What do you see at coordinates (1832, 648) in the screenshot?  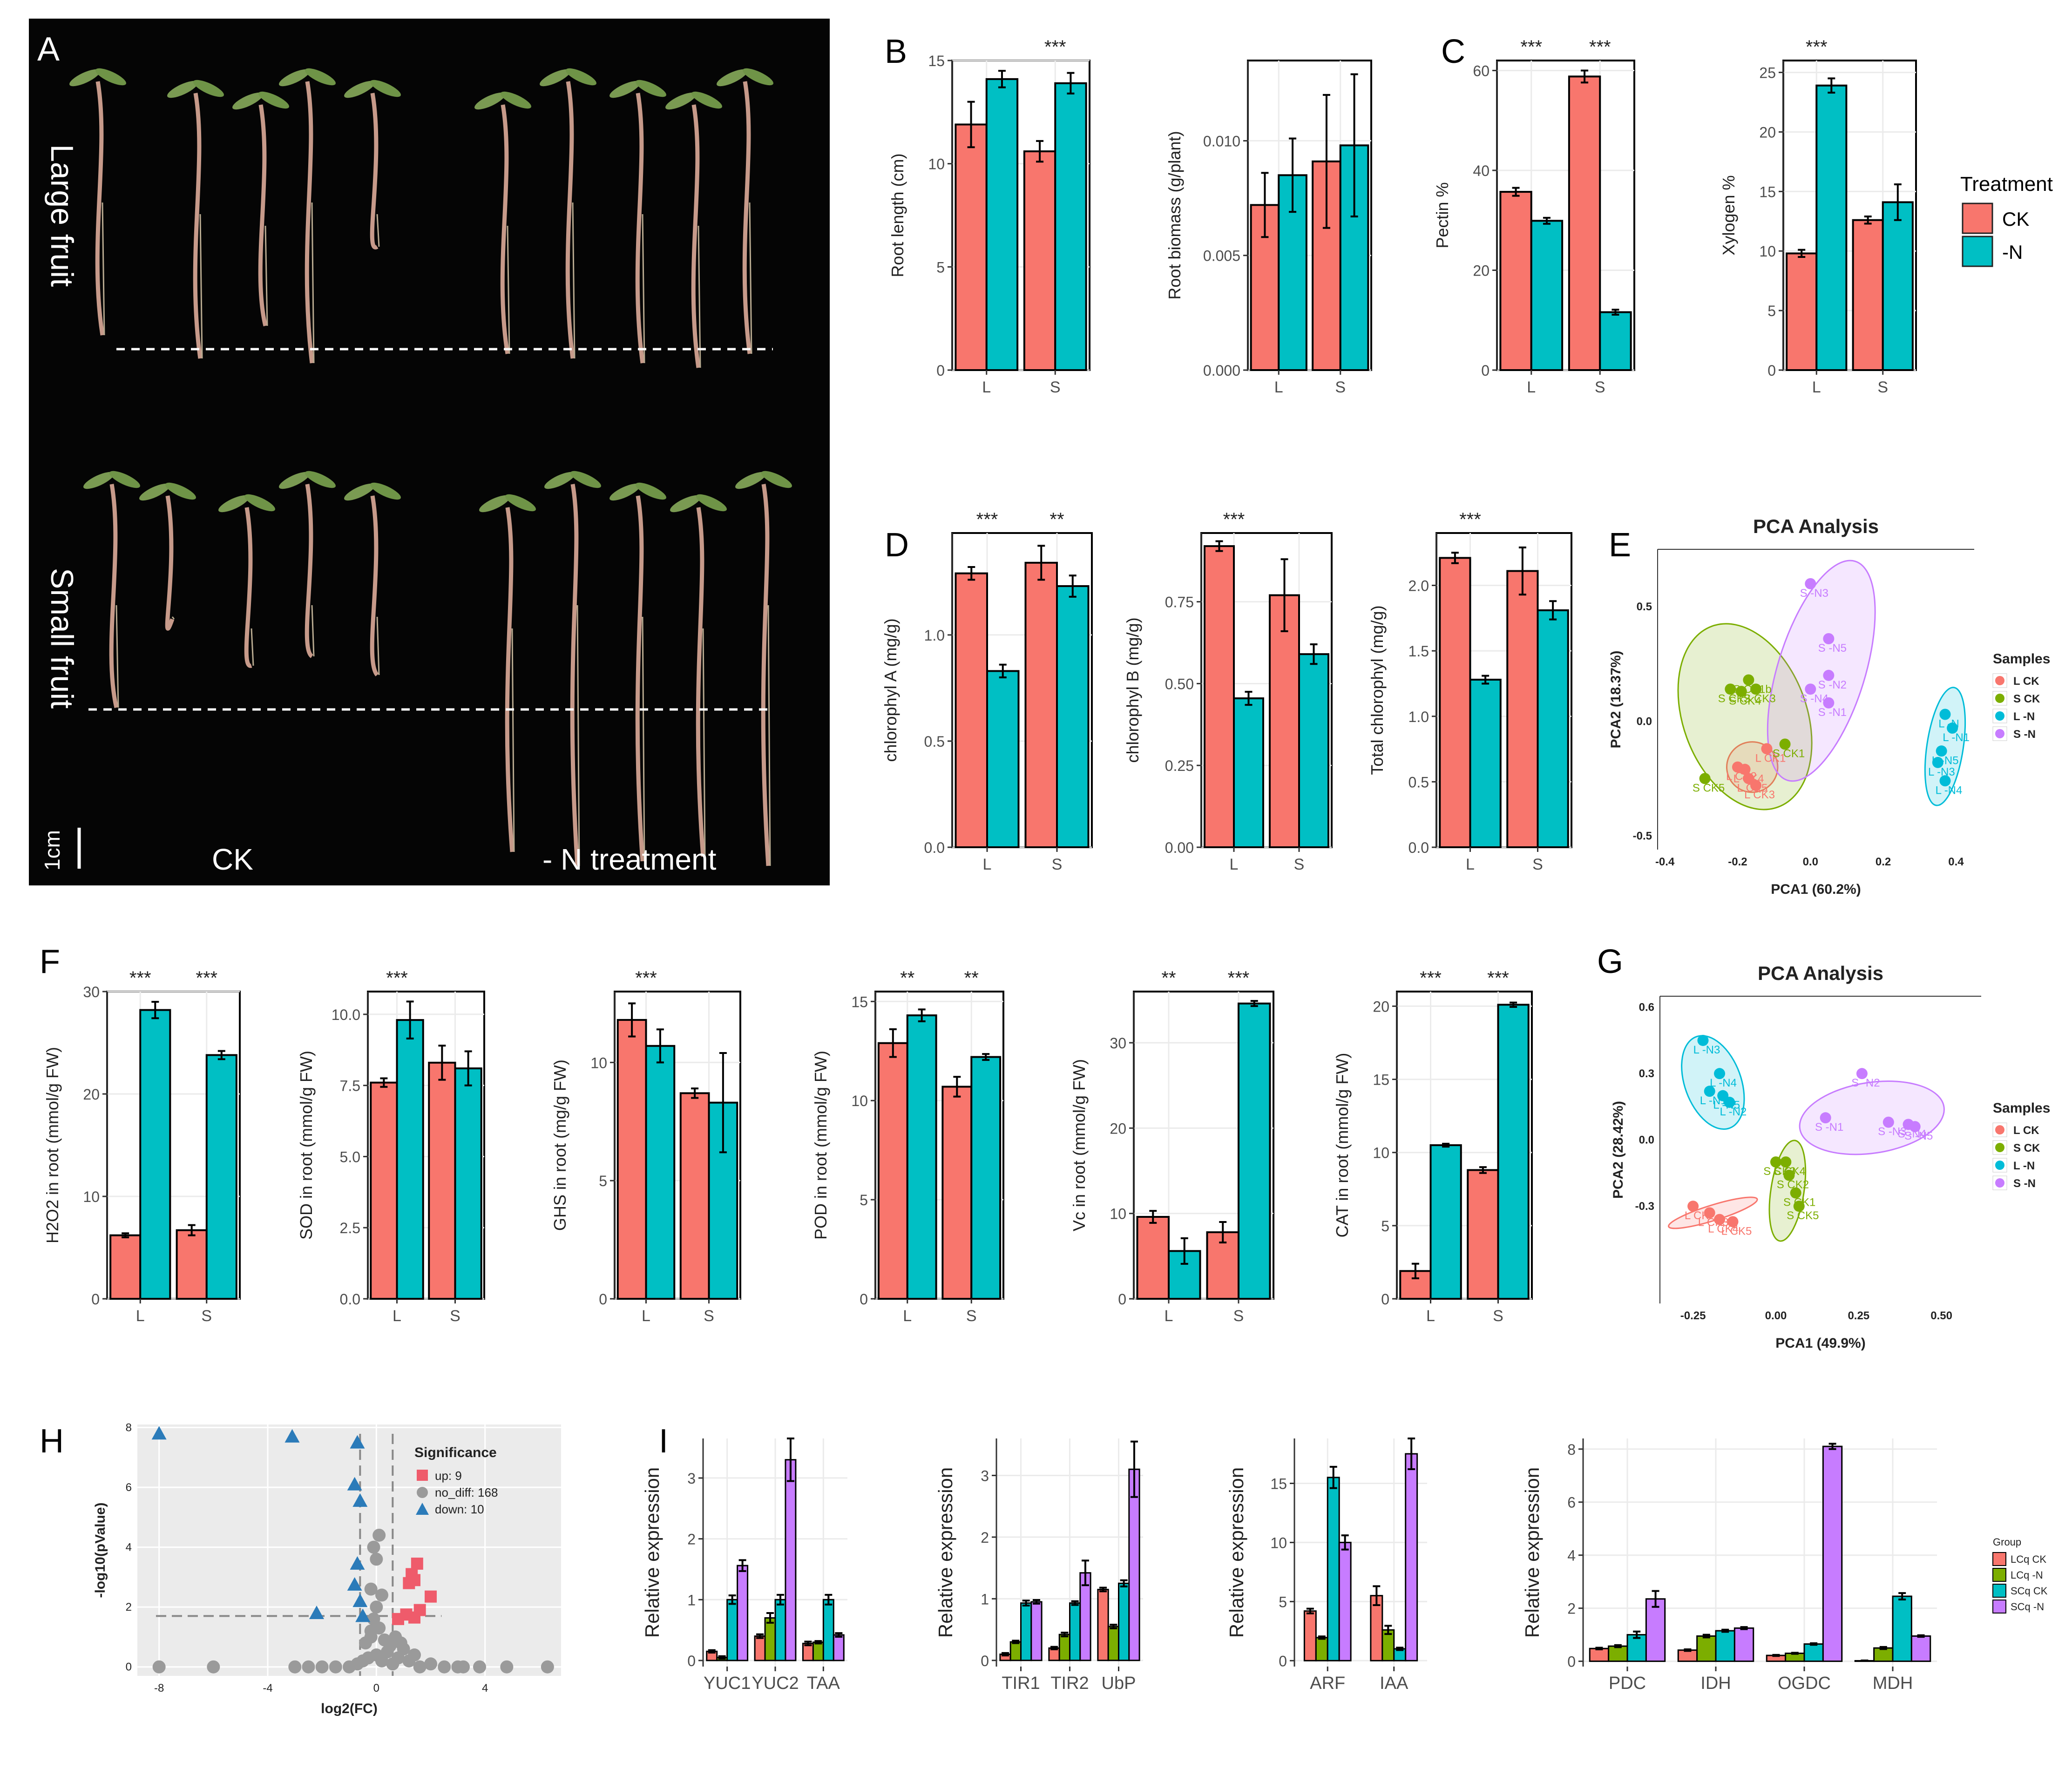 I see `sample-label: S -N5` at bounding box center [1832, 648].